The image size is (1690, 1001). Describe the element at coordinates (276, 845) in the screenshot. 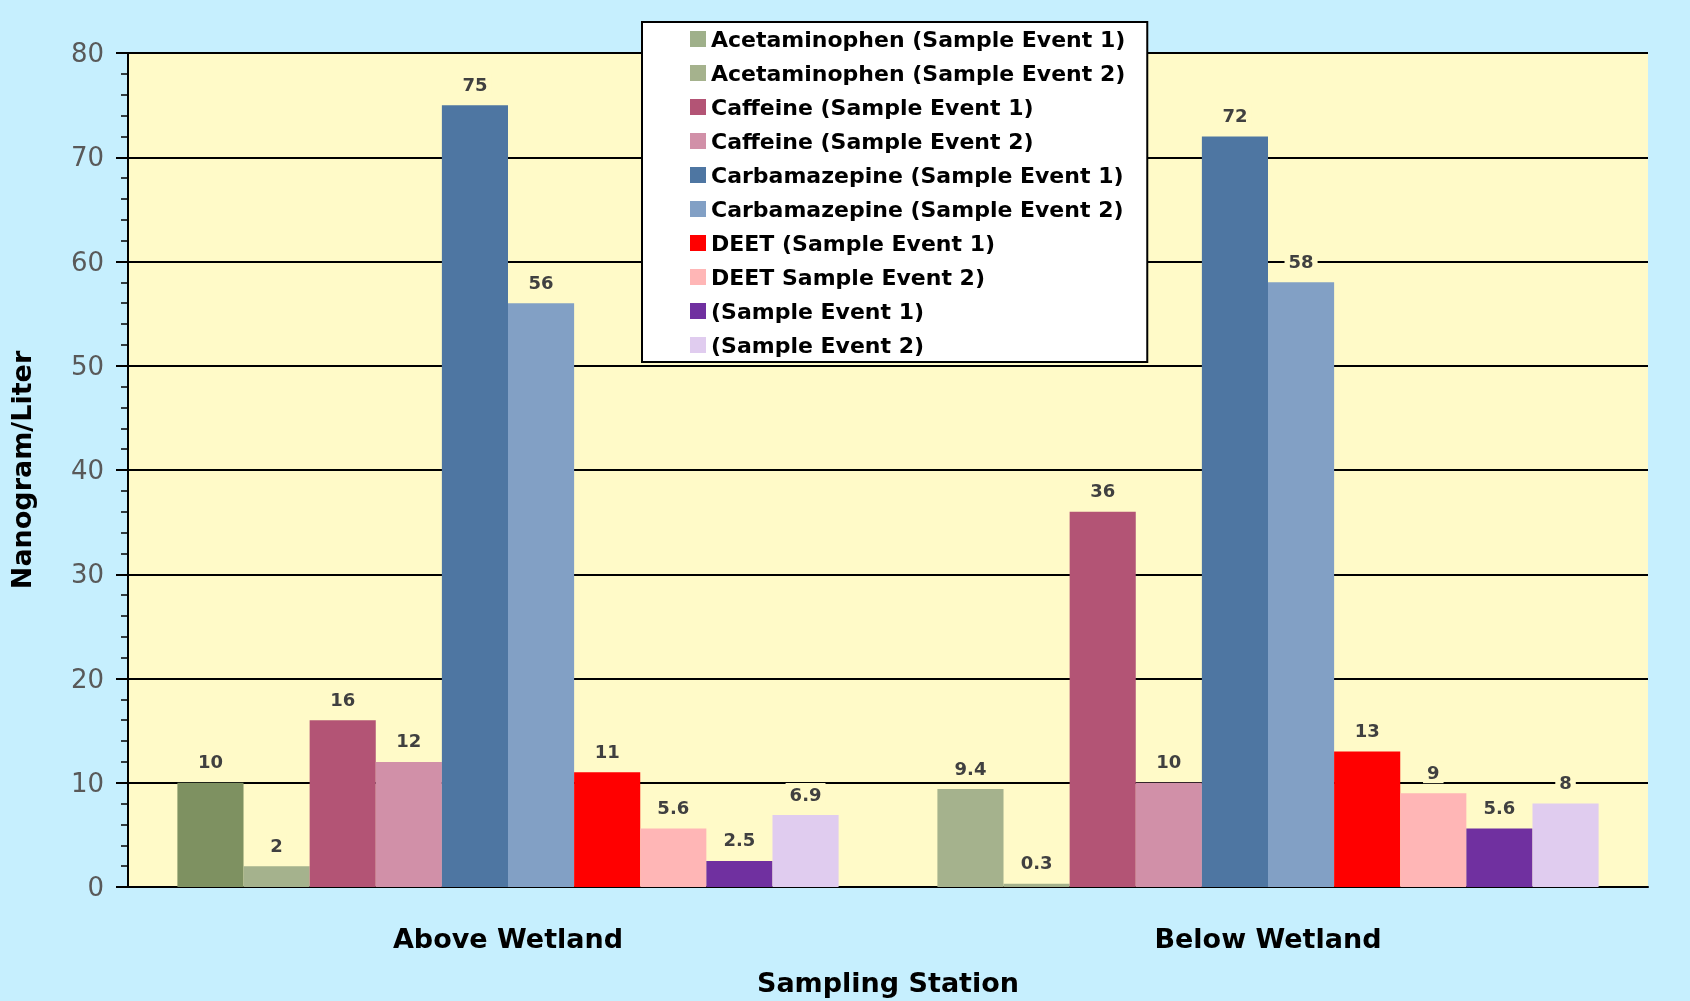

I see `data-label: 2` at that location.